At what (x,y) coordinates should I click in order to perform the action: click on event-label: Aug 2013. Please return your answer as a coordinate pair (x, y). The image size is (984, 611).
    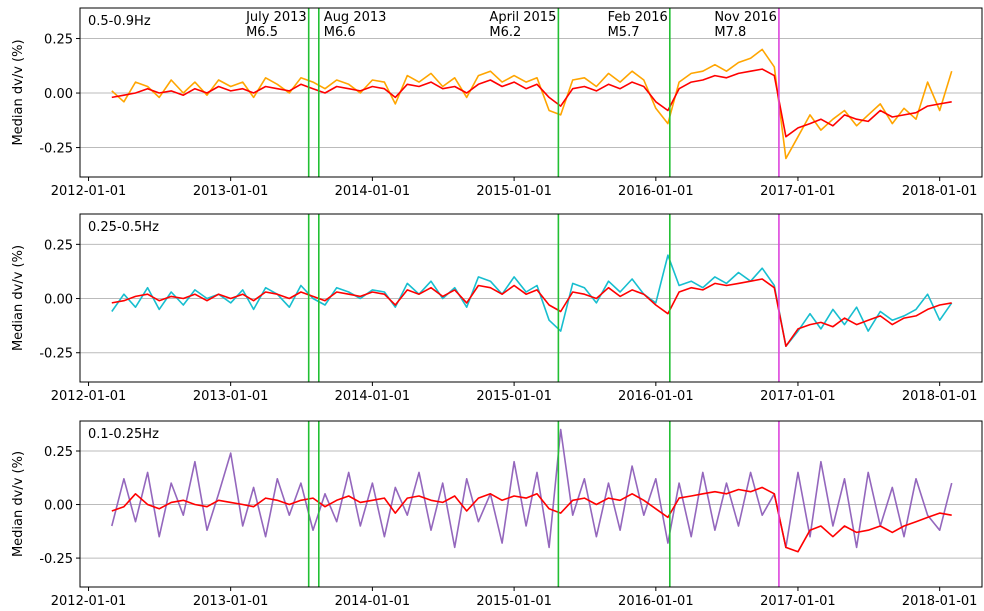
    Looking at the image, I should click on (355, 17).